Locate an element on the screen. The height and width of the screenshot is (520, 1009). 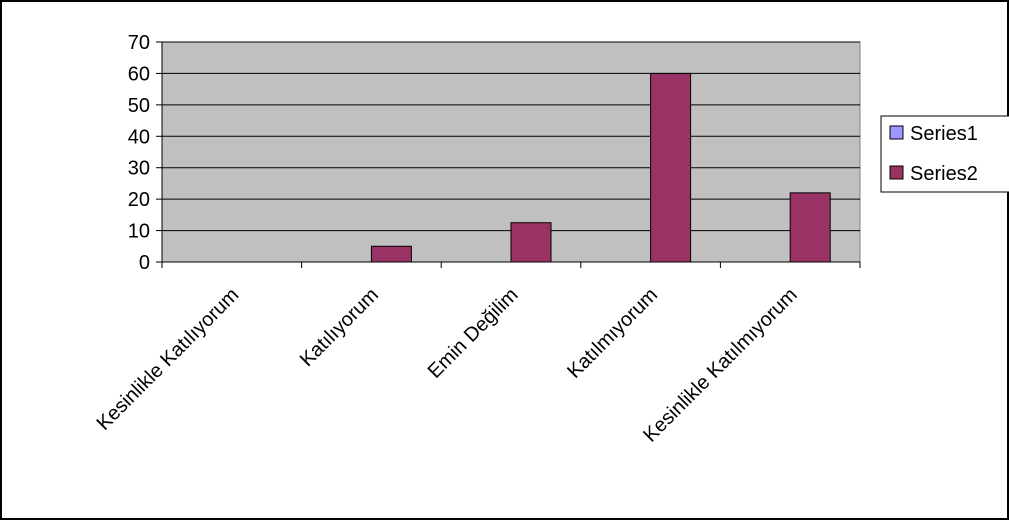
legend-label-series2: Series2 is located at coordinates (944, 174).